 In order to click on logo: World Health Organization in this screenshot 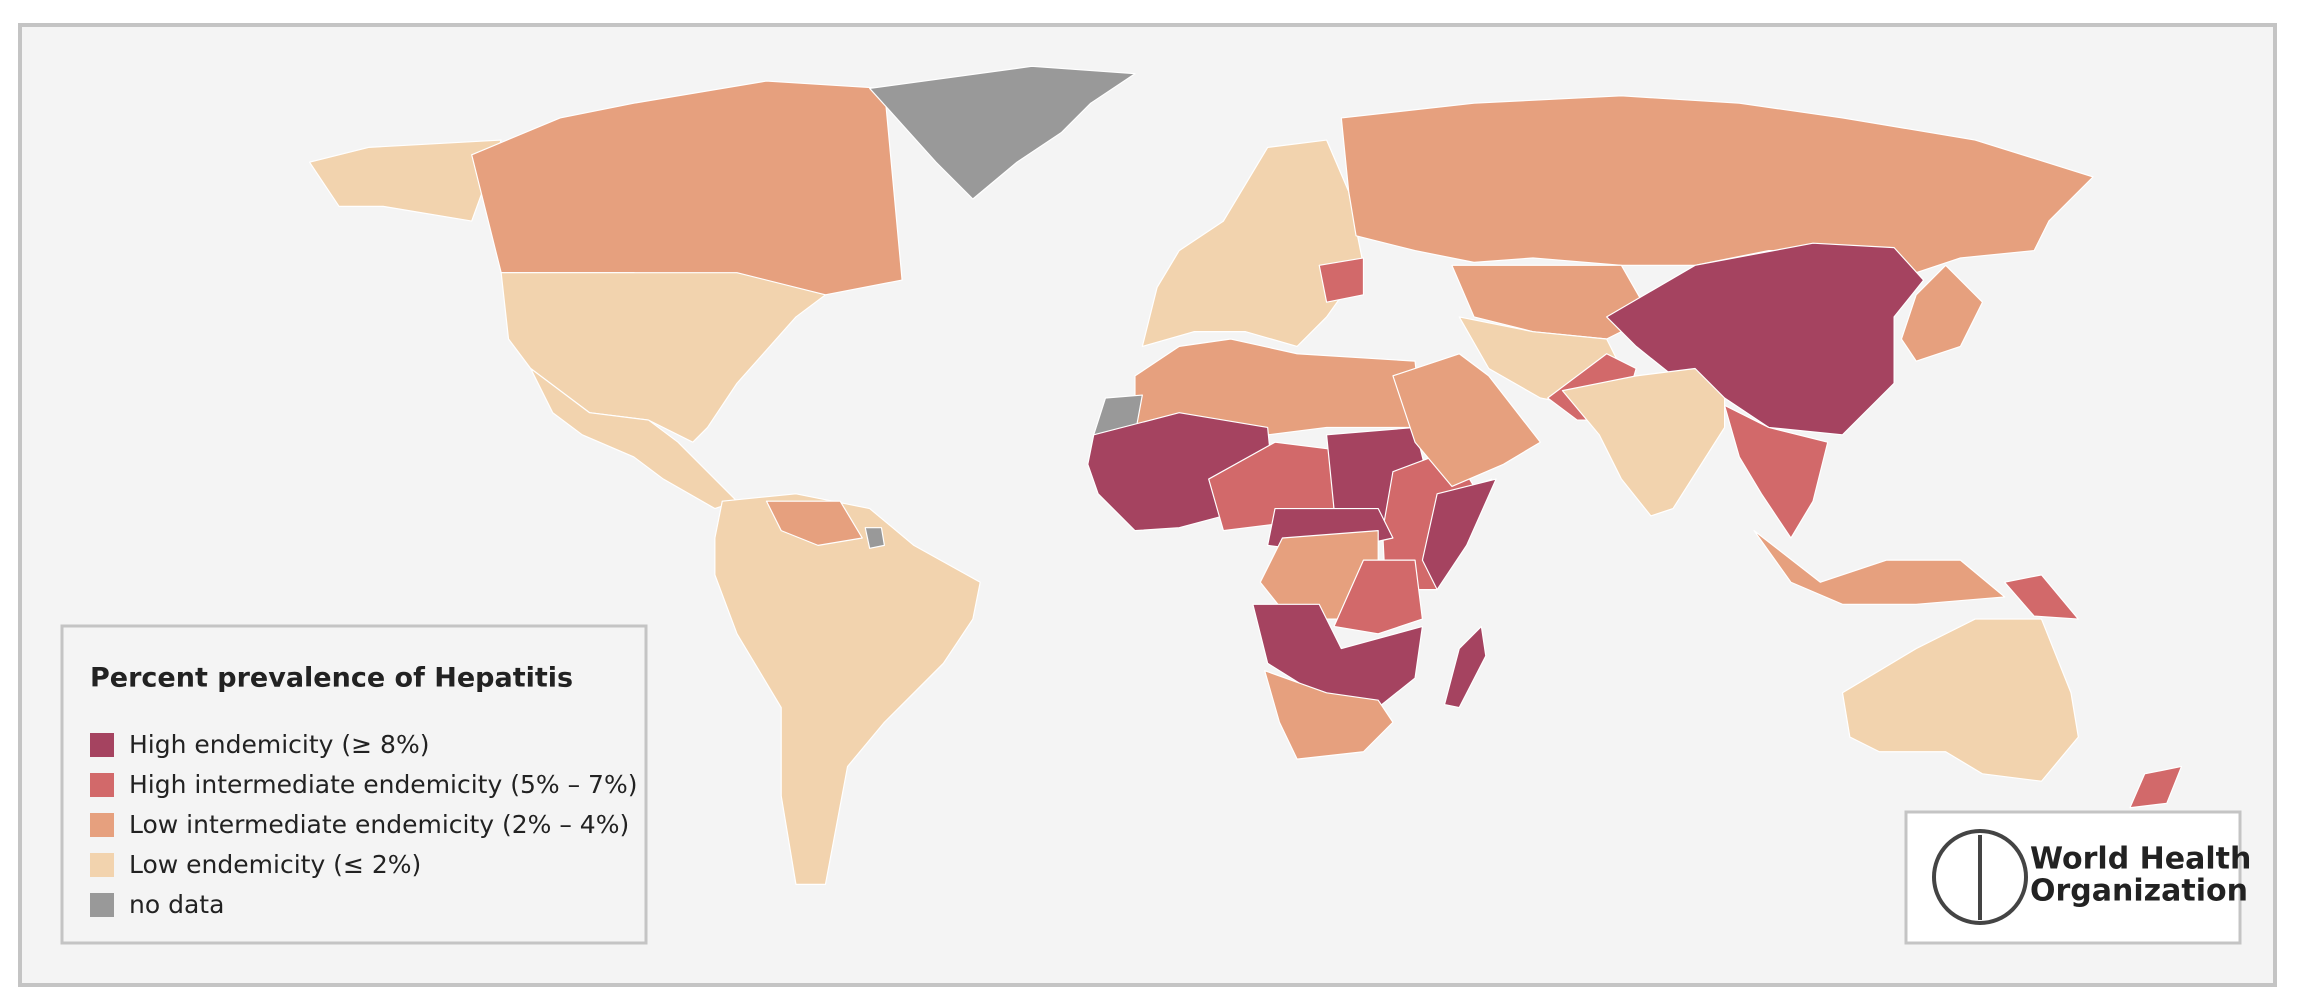, I will do `click(2077, 877)`.